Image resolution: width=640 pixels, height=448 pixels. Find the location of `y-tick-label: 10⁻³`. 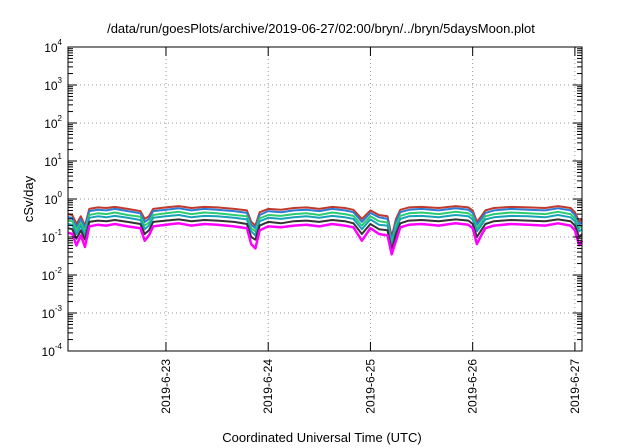

y-tick-label: 10⁻³ is located at coordinates (52, 312).